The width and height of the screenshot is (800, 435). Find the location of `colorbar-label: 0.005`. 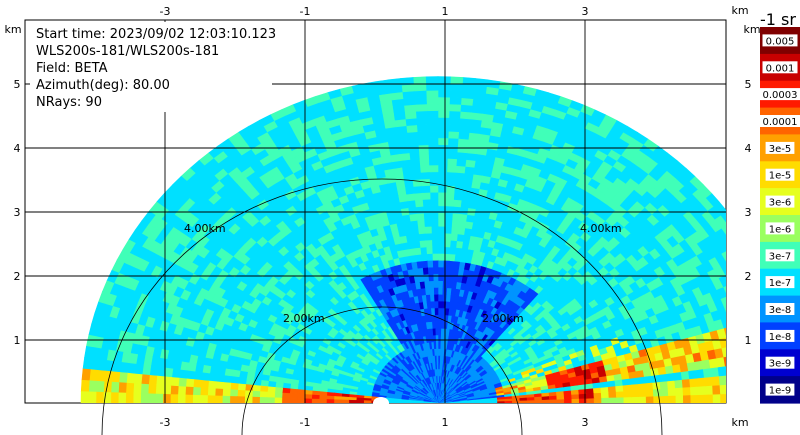

colorbar-label: 0.005 is located at coordinates (780, 41).